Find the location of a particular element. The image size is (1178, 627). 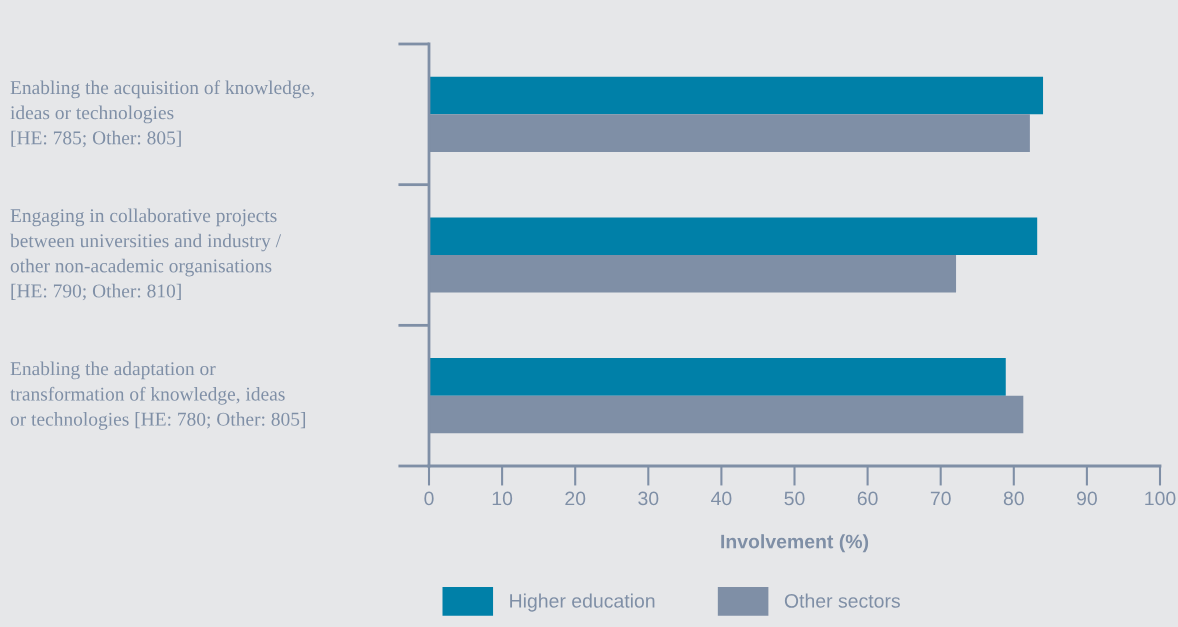

legend-label: Other sectors is located at coordinates (842, 600).